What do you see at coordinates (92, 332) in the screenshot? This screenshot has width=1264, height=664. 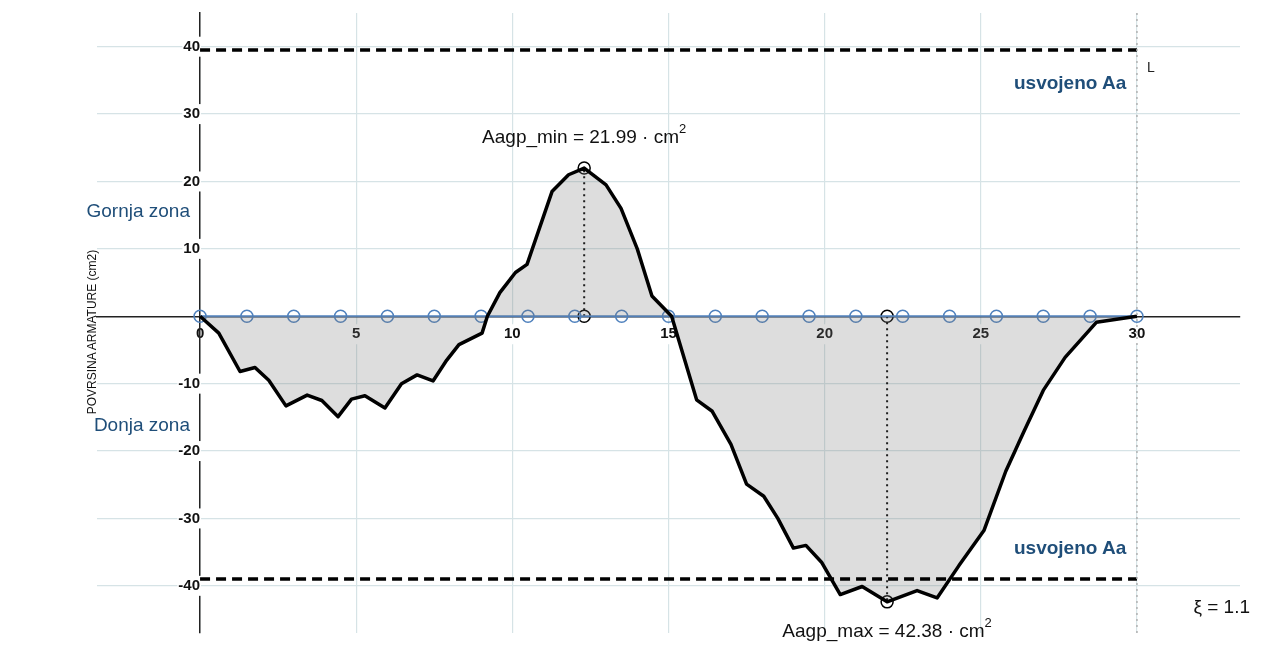 I see `y-axis-title: POVRSINA ARMATURE (cm2)` at bounding box center [92, 332].